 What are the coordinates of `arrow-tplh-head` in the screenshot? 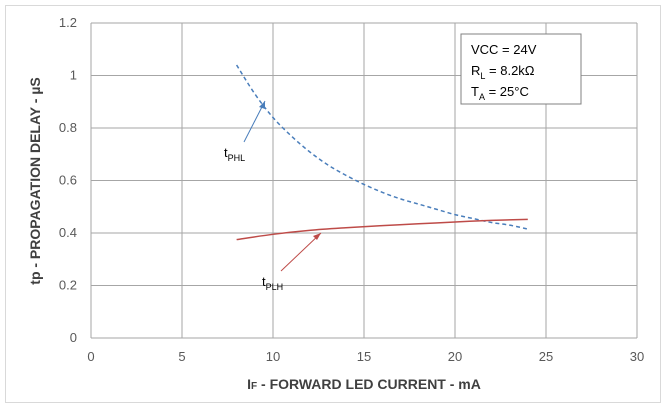 It's located at (317, 236).